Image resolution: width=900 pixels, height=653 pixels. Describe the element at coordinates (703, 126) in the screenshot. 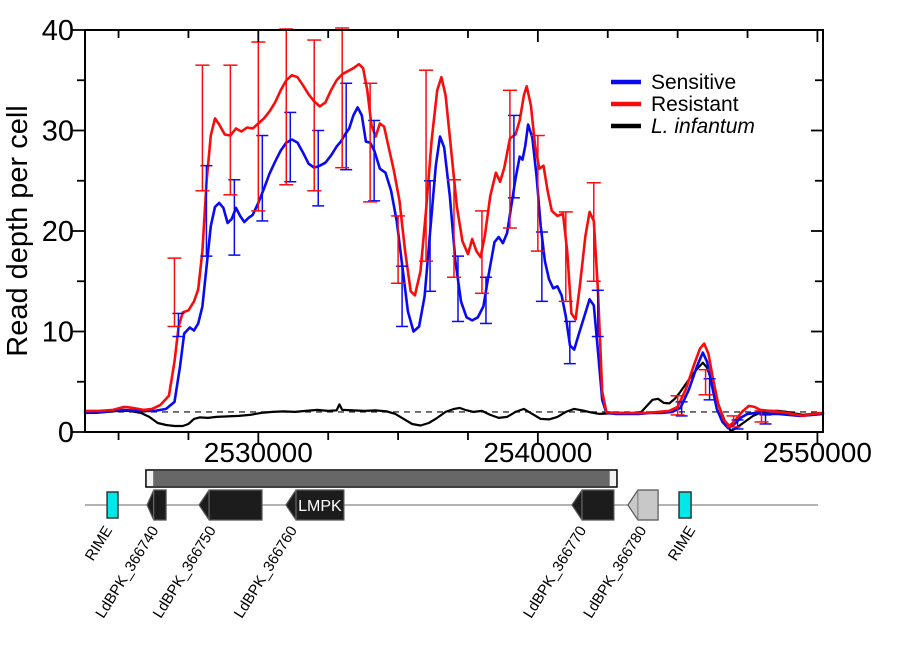

I see `legend-label: L. infantum` at that location.